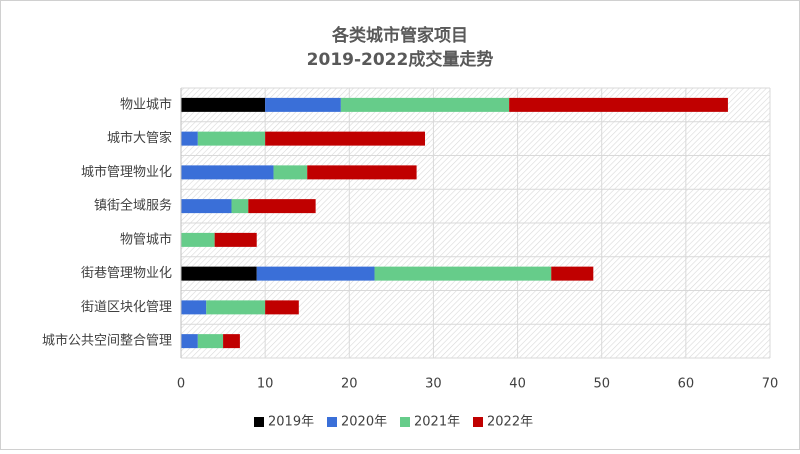 This screenshot has width=800, height=454. I want to click on y-tick-label: 城市管理物业化, so click(126, 172).